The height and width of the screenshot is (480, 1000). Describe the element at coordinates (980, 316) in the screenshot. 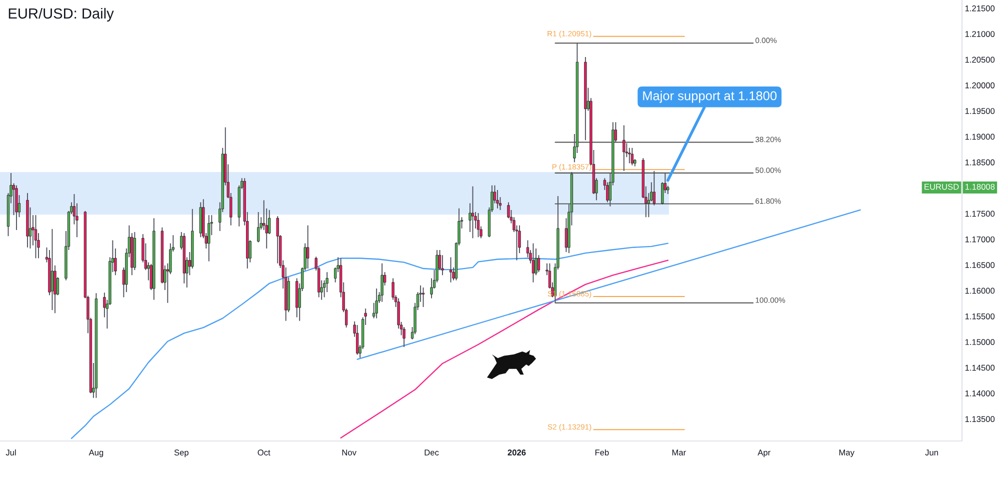

I see `y-tick-label: 1.15500` at that location.